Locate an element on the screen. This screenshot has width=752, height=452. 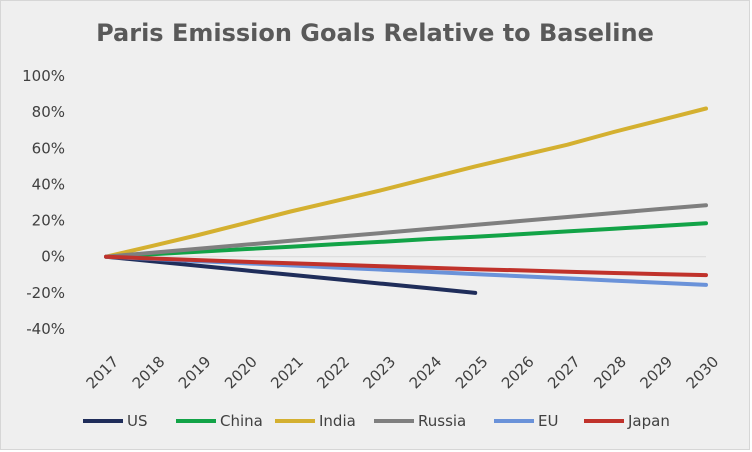
y-tick-label: 100% is located at coordinates (43, 76).